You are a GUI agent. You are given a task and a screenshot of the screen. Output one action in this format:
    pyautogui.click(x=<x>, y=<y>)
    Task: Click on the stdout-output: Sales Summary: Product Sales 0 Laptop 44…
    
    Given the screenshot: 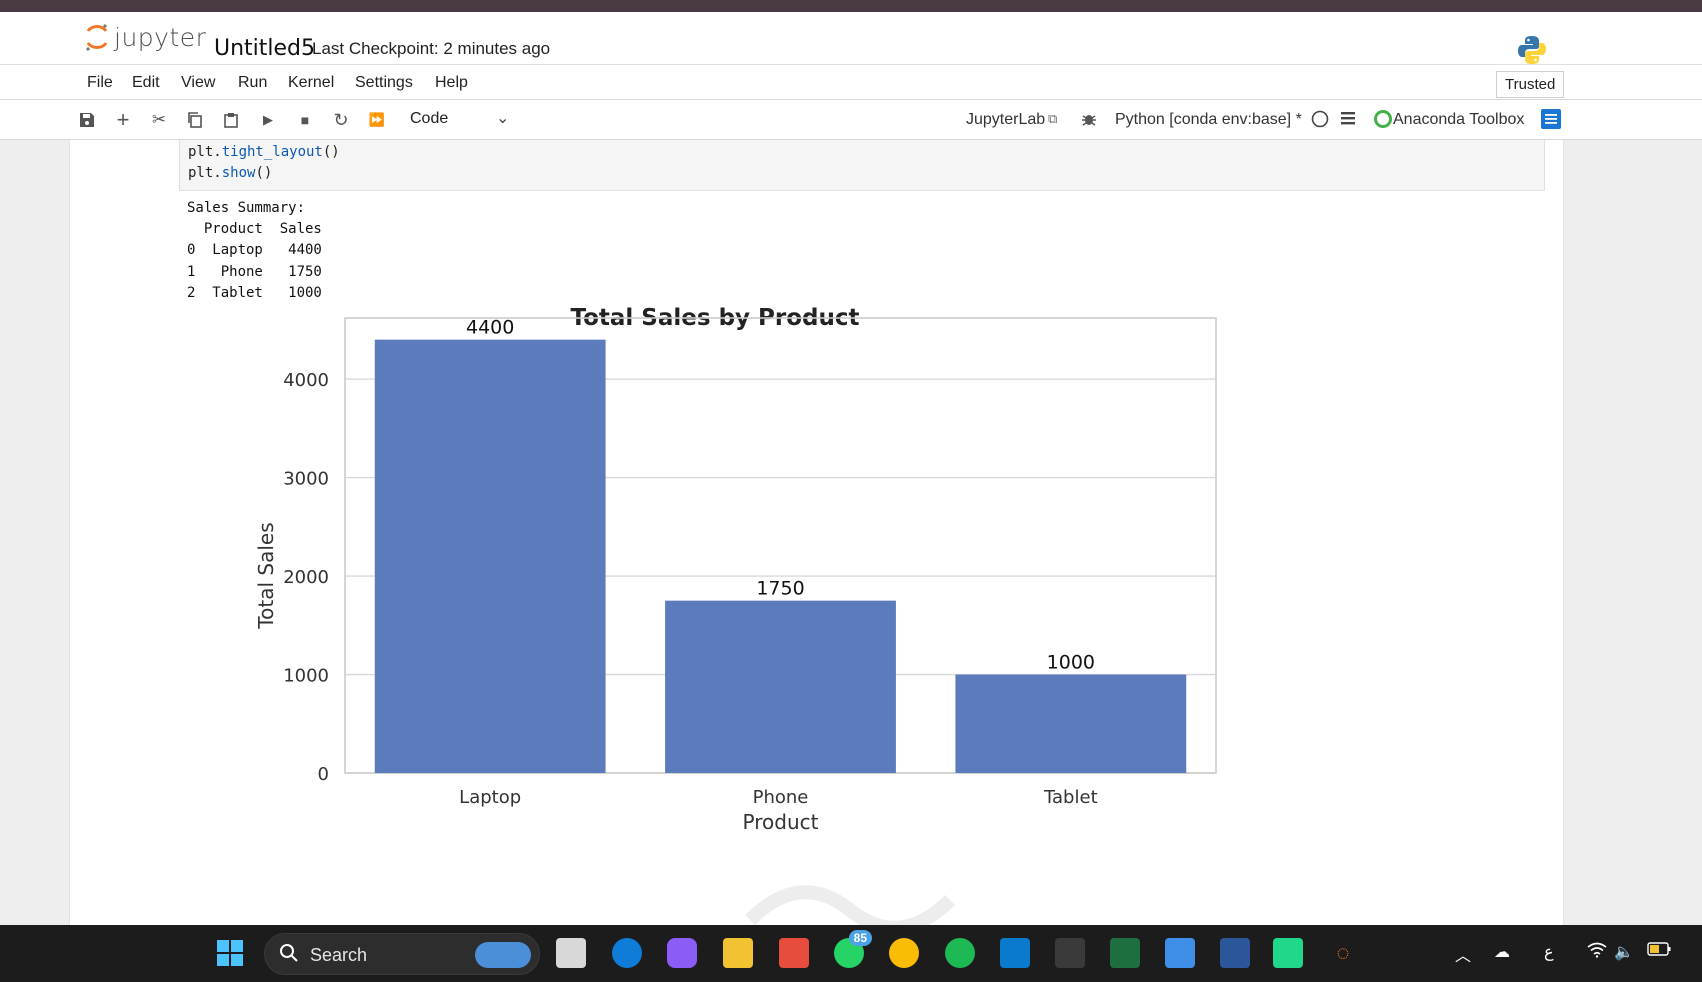 What is the action you would take?
    pyautogui.click(x=254, y=250)
    